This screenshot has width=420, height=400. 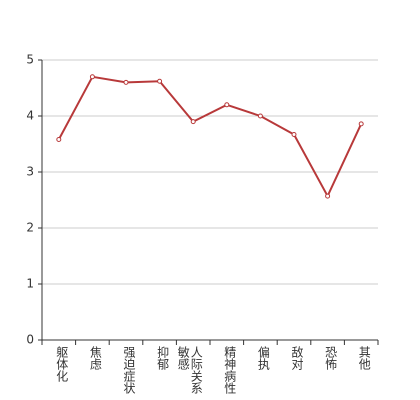 I want to click on y-tick-label: 3, so click(x=30, y=172).